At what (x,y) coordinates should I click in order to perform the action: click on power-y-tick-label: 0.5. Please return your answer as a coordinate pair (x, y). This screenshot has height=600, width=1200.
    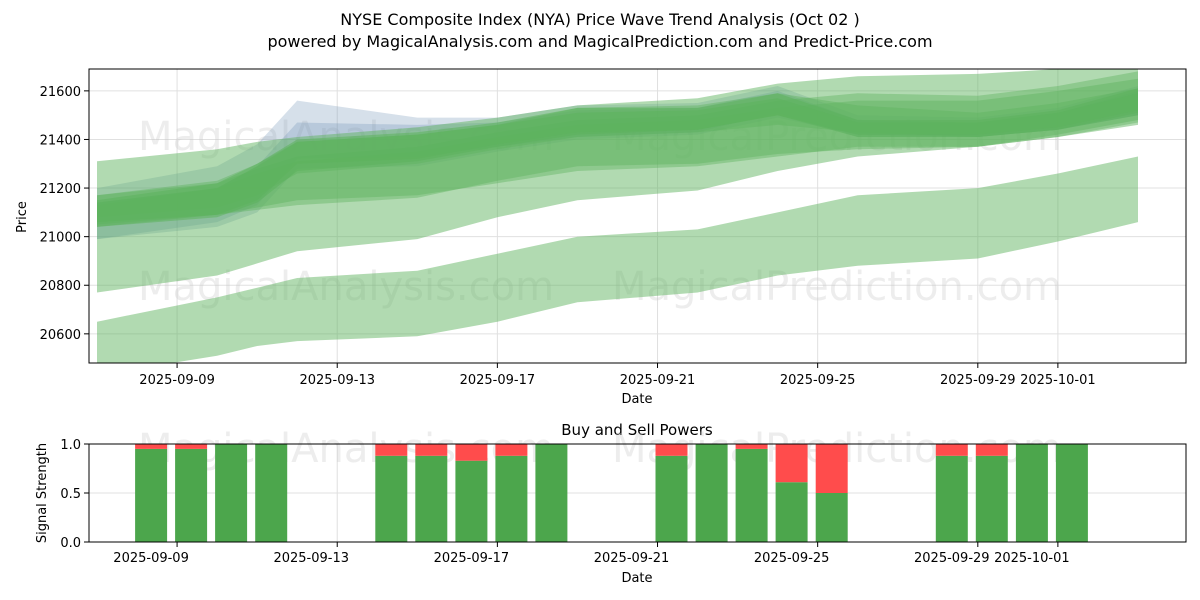
    Looking at the image, I should click on (70, 494).